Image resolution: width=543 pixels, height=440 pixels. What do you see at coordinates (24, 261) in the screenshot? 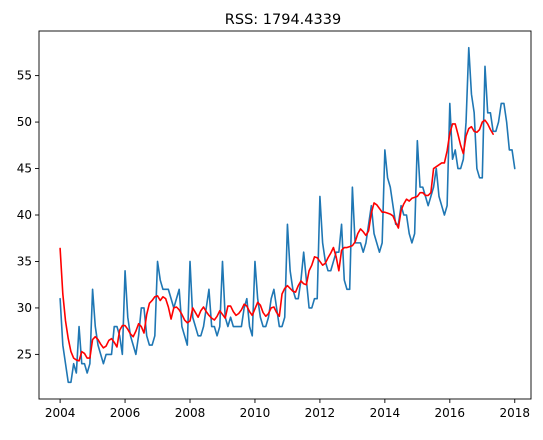
I see `y-tick-label: 35` at bounding box center [24, 261].